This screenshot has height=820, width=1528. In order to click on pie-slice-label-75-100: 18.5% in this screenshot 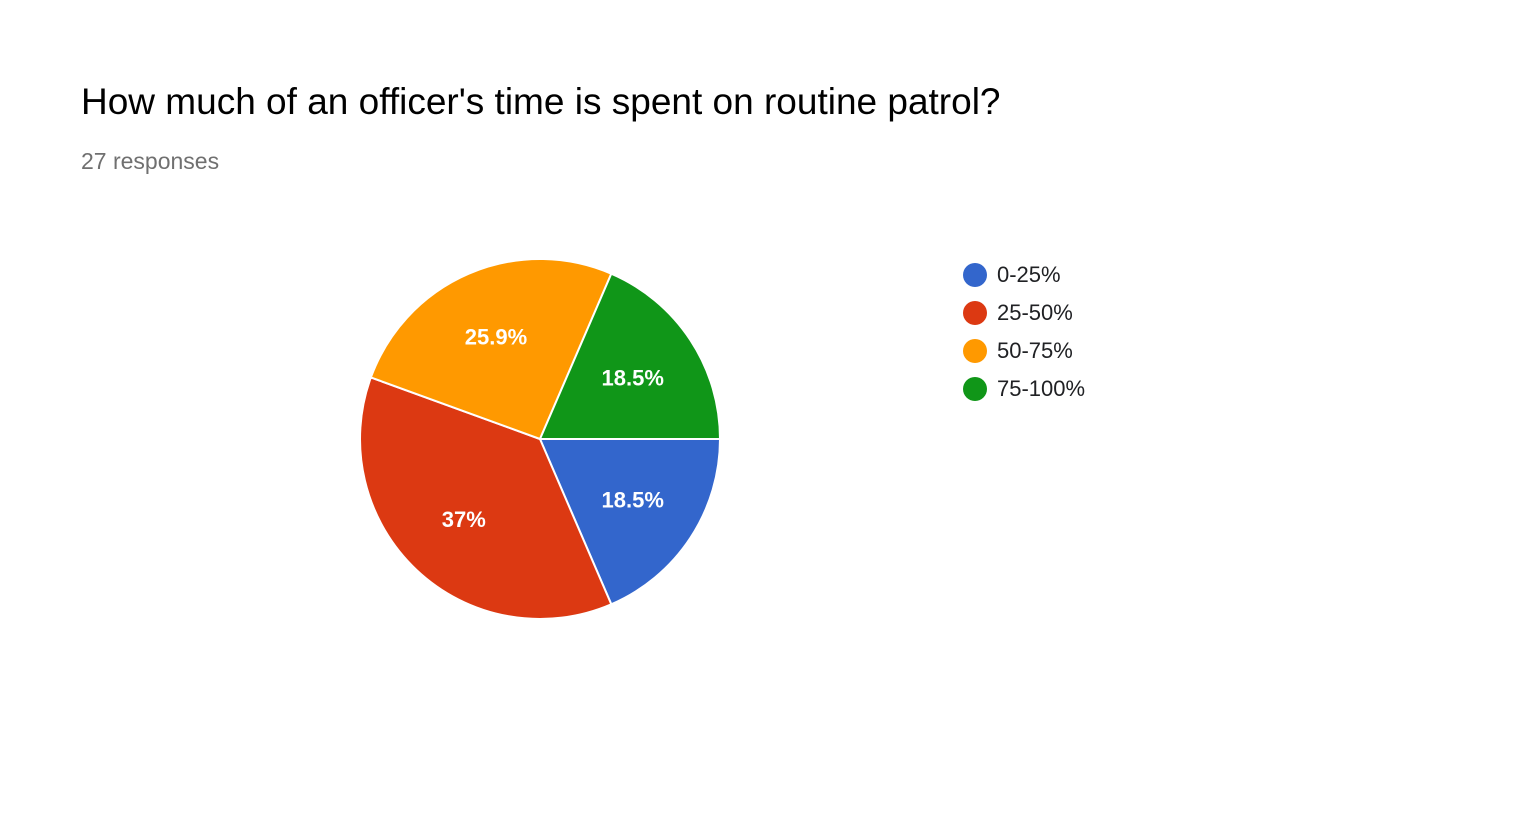, I will do `click(633, 378)`.